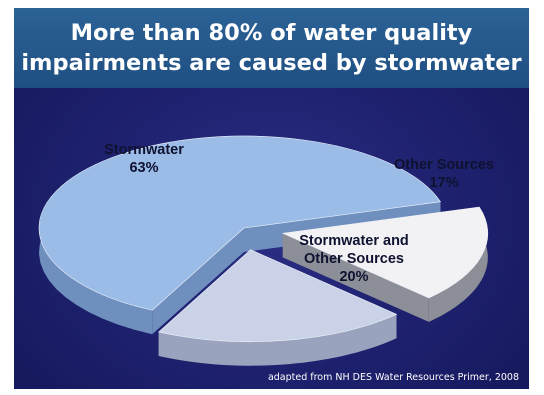 The height and width of the screenshot is (395, 544). Describe the element at coordinates (443, 183) in the screenshot. I see `slice-value-label: 17%` at that location.